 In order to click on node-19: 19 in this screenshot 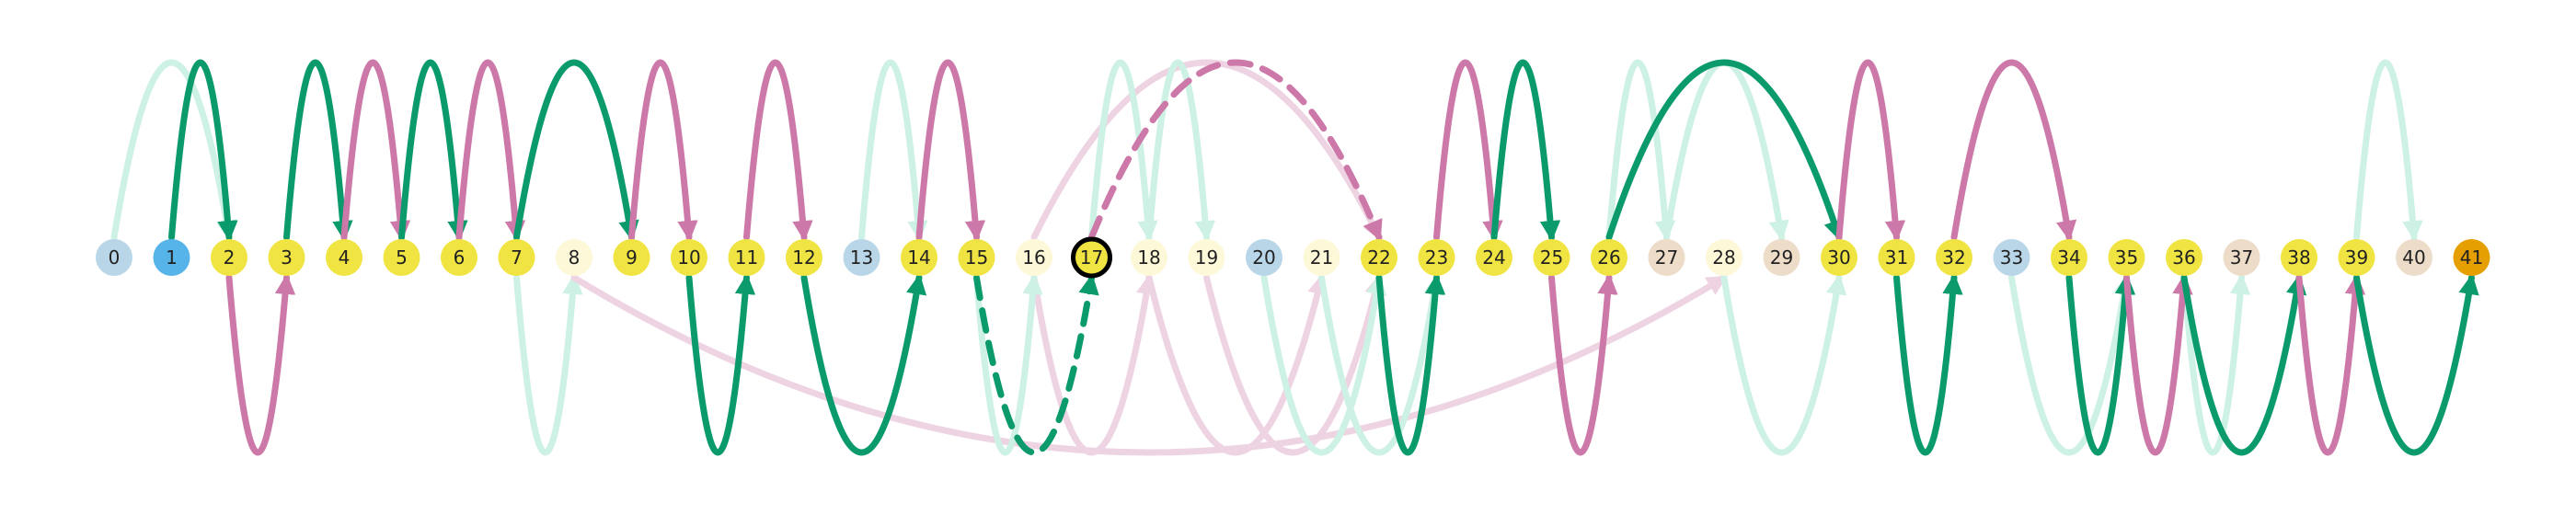, I will do `click(1206, 257)`.